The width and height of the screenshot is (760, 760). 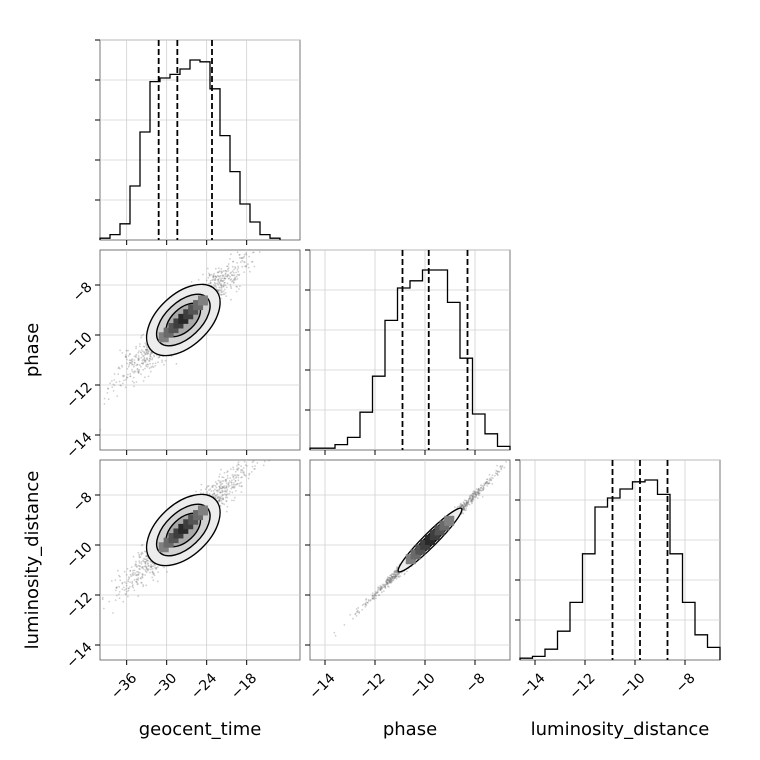 I want to click on y-tick-label: −14, so click(x=79, y=655).